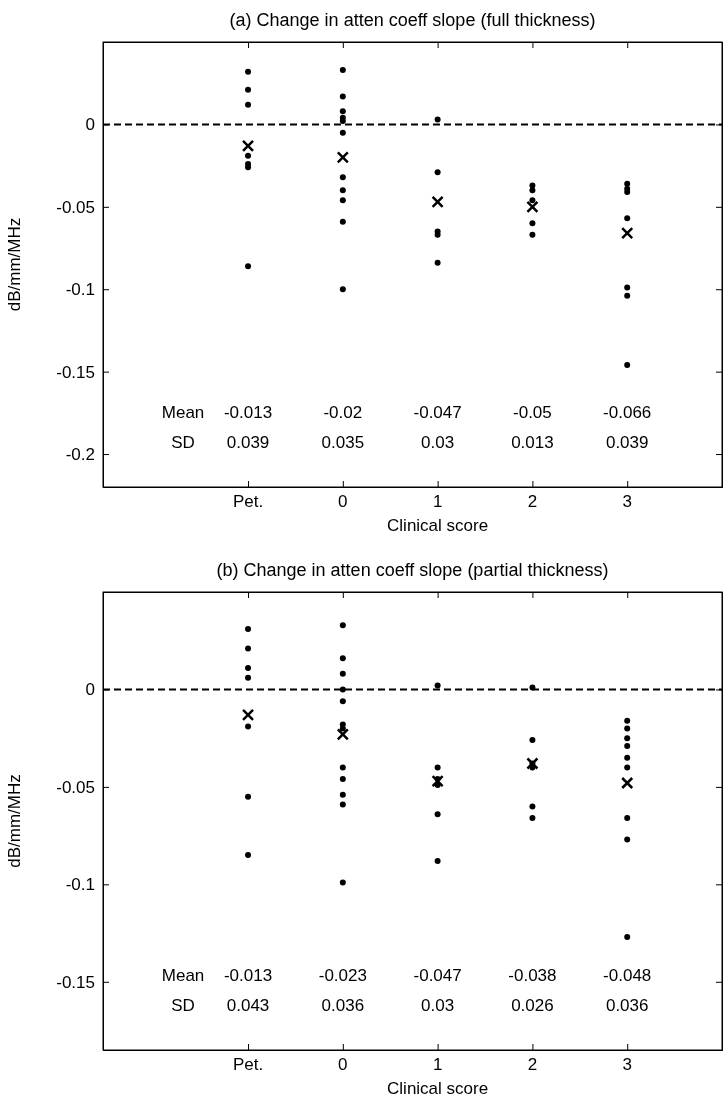 This screenshot has width=728, height=1118. What do you see at coordinates (412, 570) in the screenshot?
I see `chart-title: (b) Change in atten coeff slope (partial thickness)` at bounding box center [412, 570].